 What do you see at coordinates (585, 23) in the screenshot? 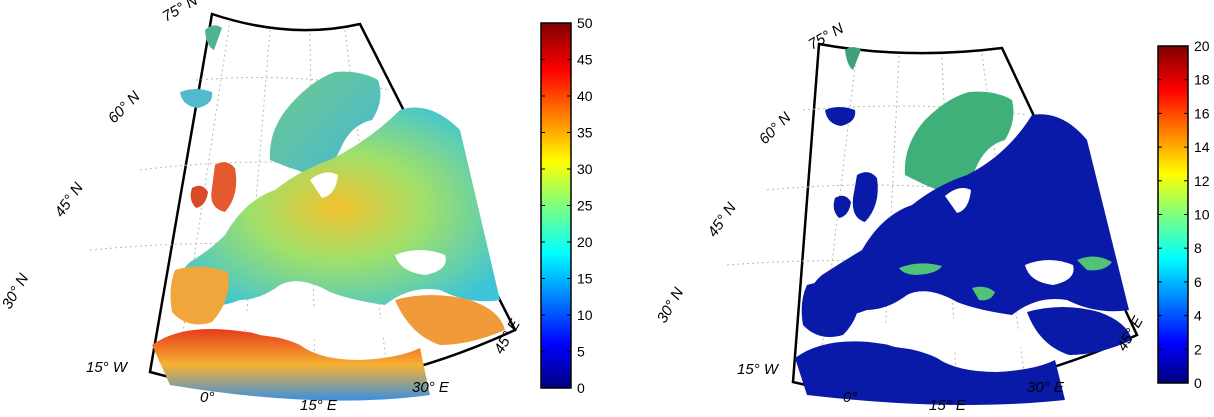
I see `colorbar-tick-label: 50` at bounding box center [585, 23].